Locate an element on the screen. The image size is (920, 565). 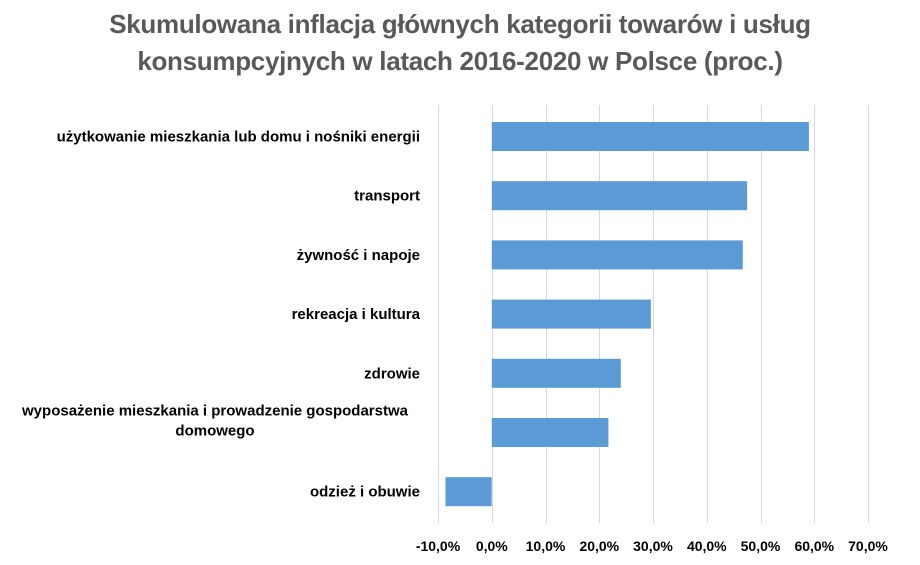
category-label-line: zdrowie is located at coordinates (392, 373).